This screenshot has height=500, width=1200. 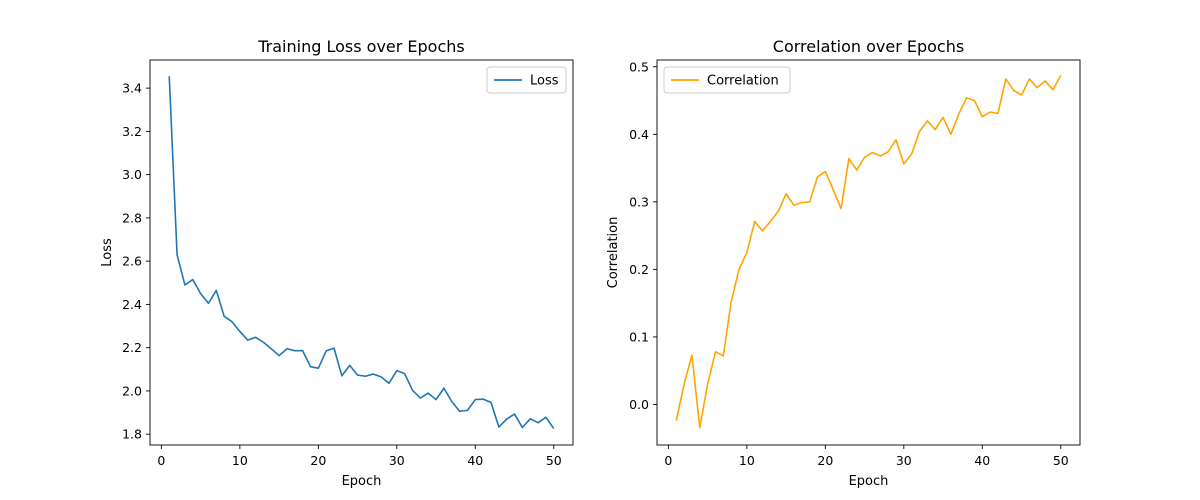 I want to click on correlation-xtick-label: 10, so click(x=747, y=460).